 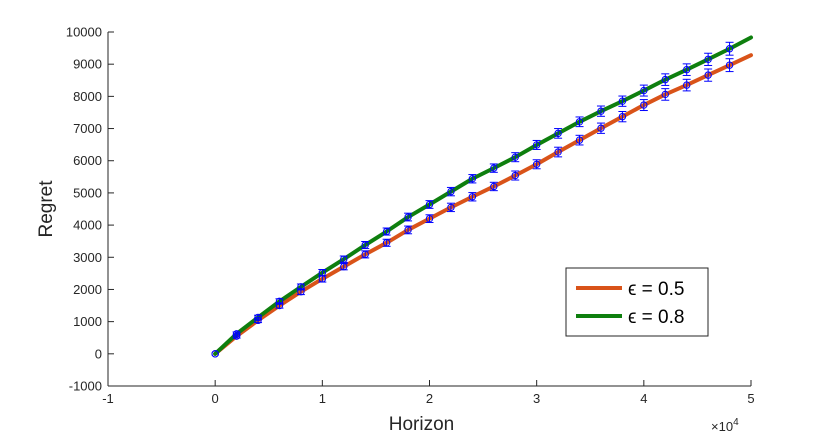 I want to click on legend: ϵ = 0.5 ϵ = 0.8, so click(x=637, y=302).